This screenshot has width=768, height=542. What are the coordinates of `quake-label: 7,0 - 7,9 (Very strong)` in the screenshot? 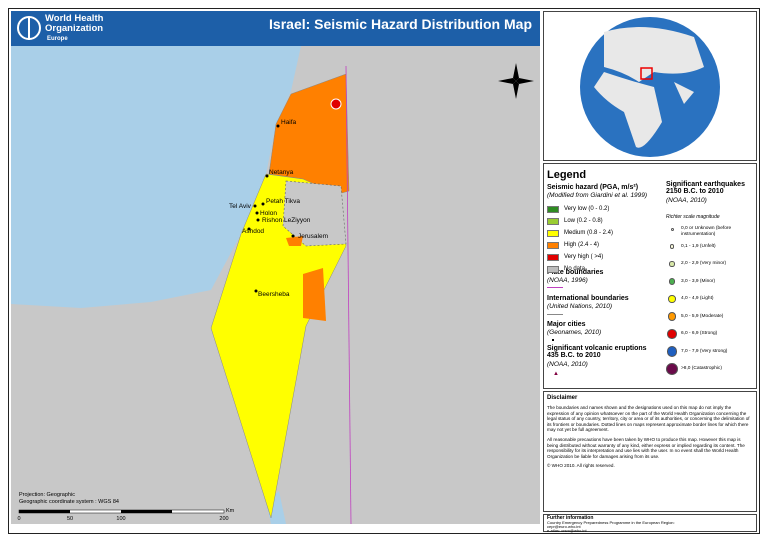 It's located at (704, 351).